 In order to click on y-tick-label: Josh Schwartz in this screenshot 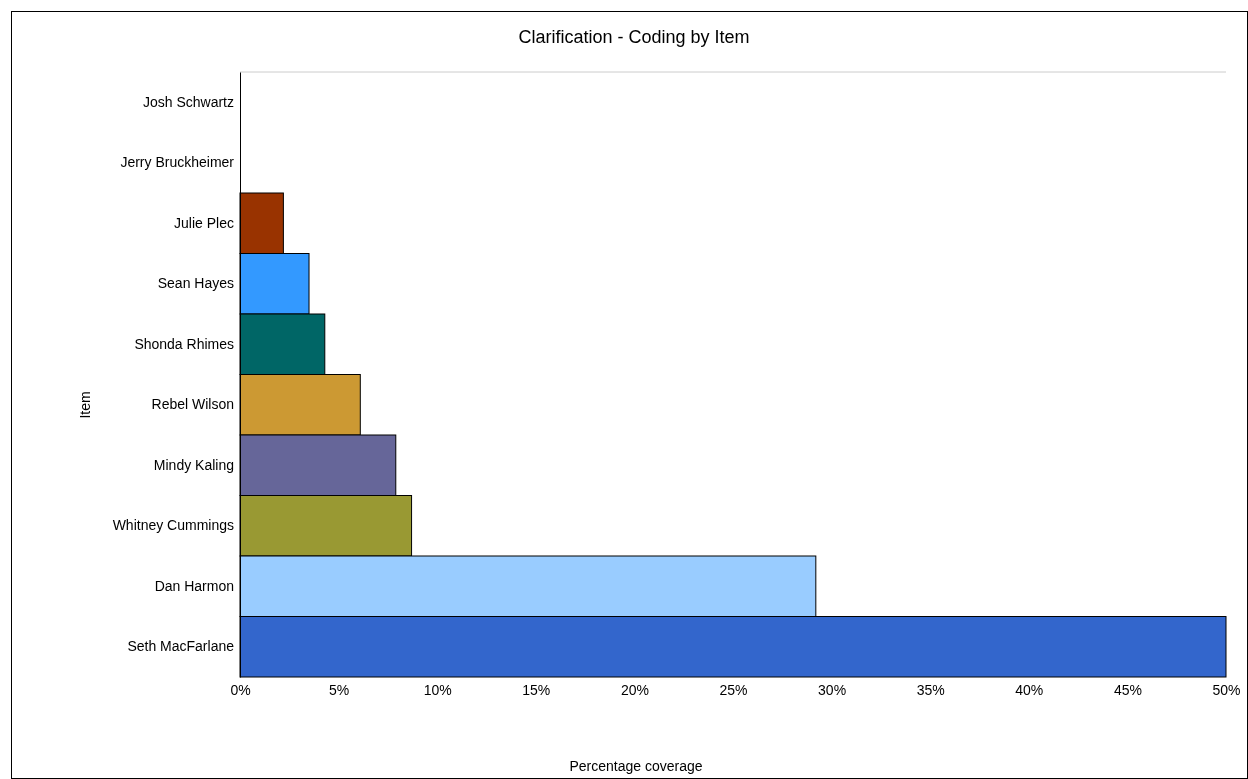, I will do `click(188, 101)`.